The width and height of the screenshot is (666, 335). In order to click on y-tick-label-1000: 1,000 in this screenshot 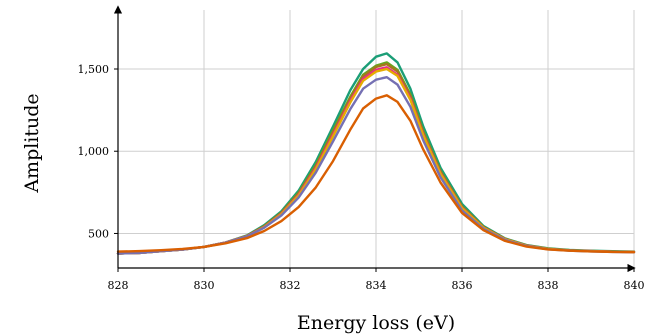, I will do `click(94, 151)`.